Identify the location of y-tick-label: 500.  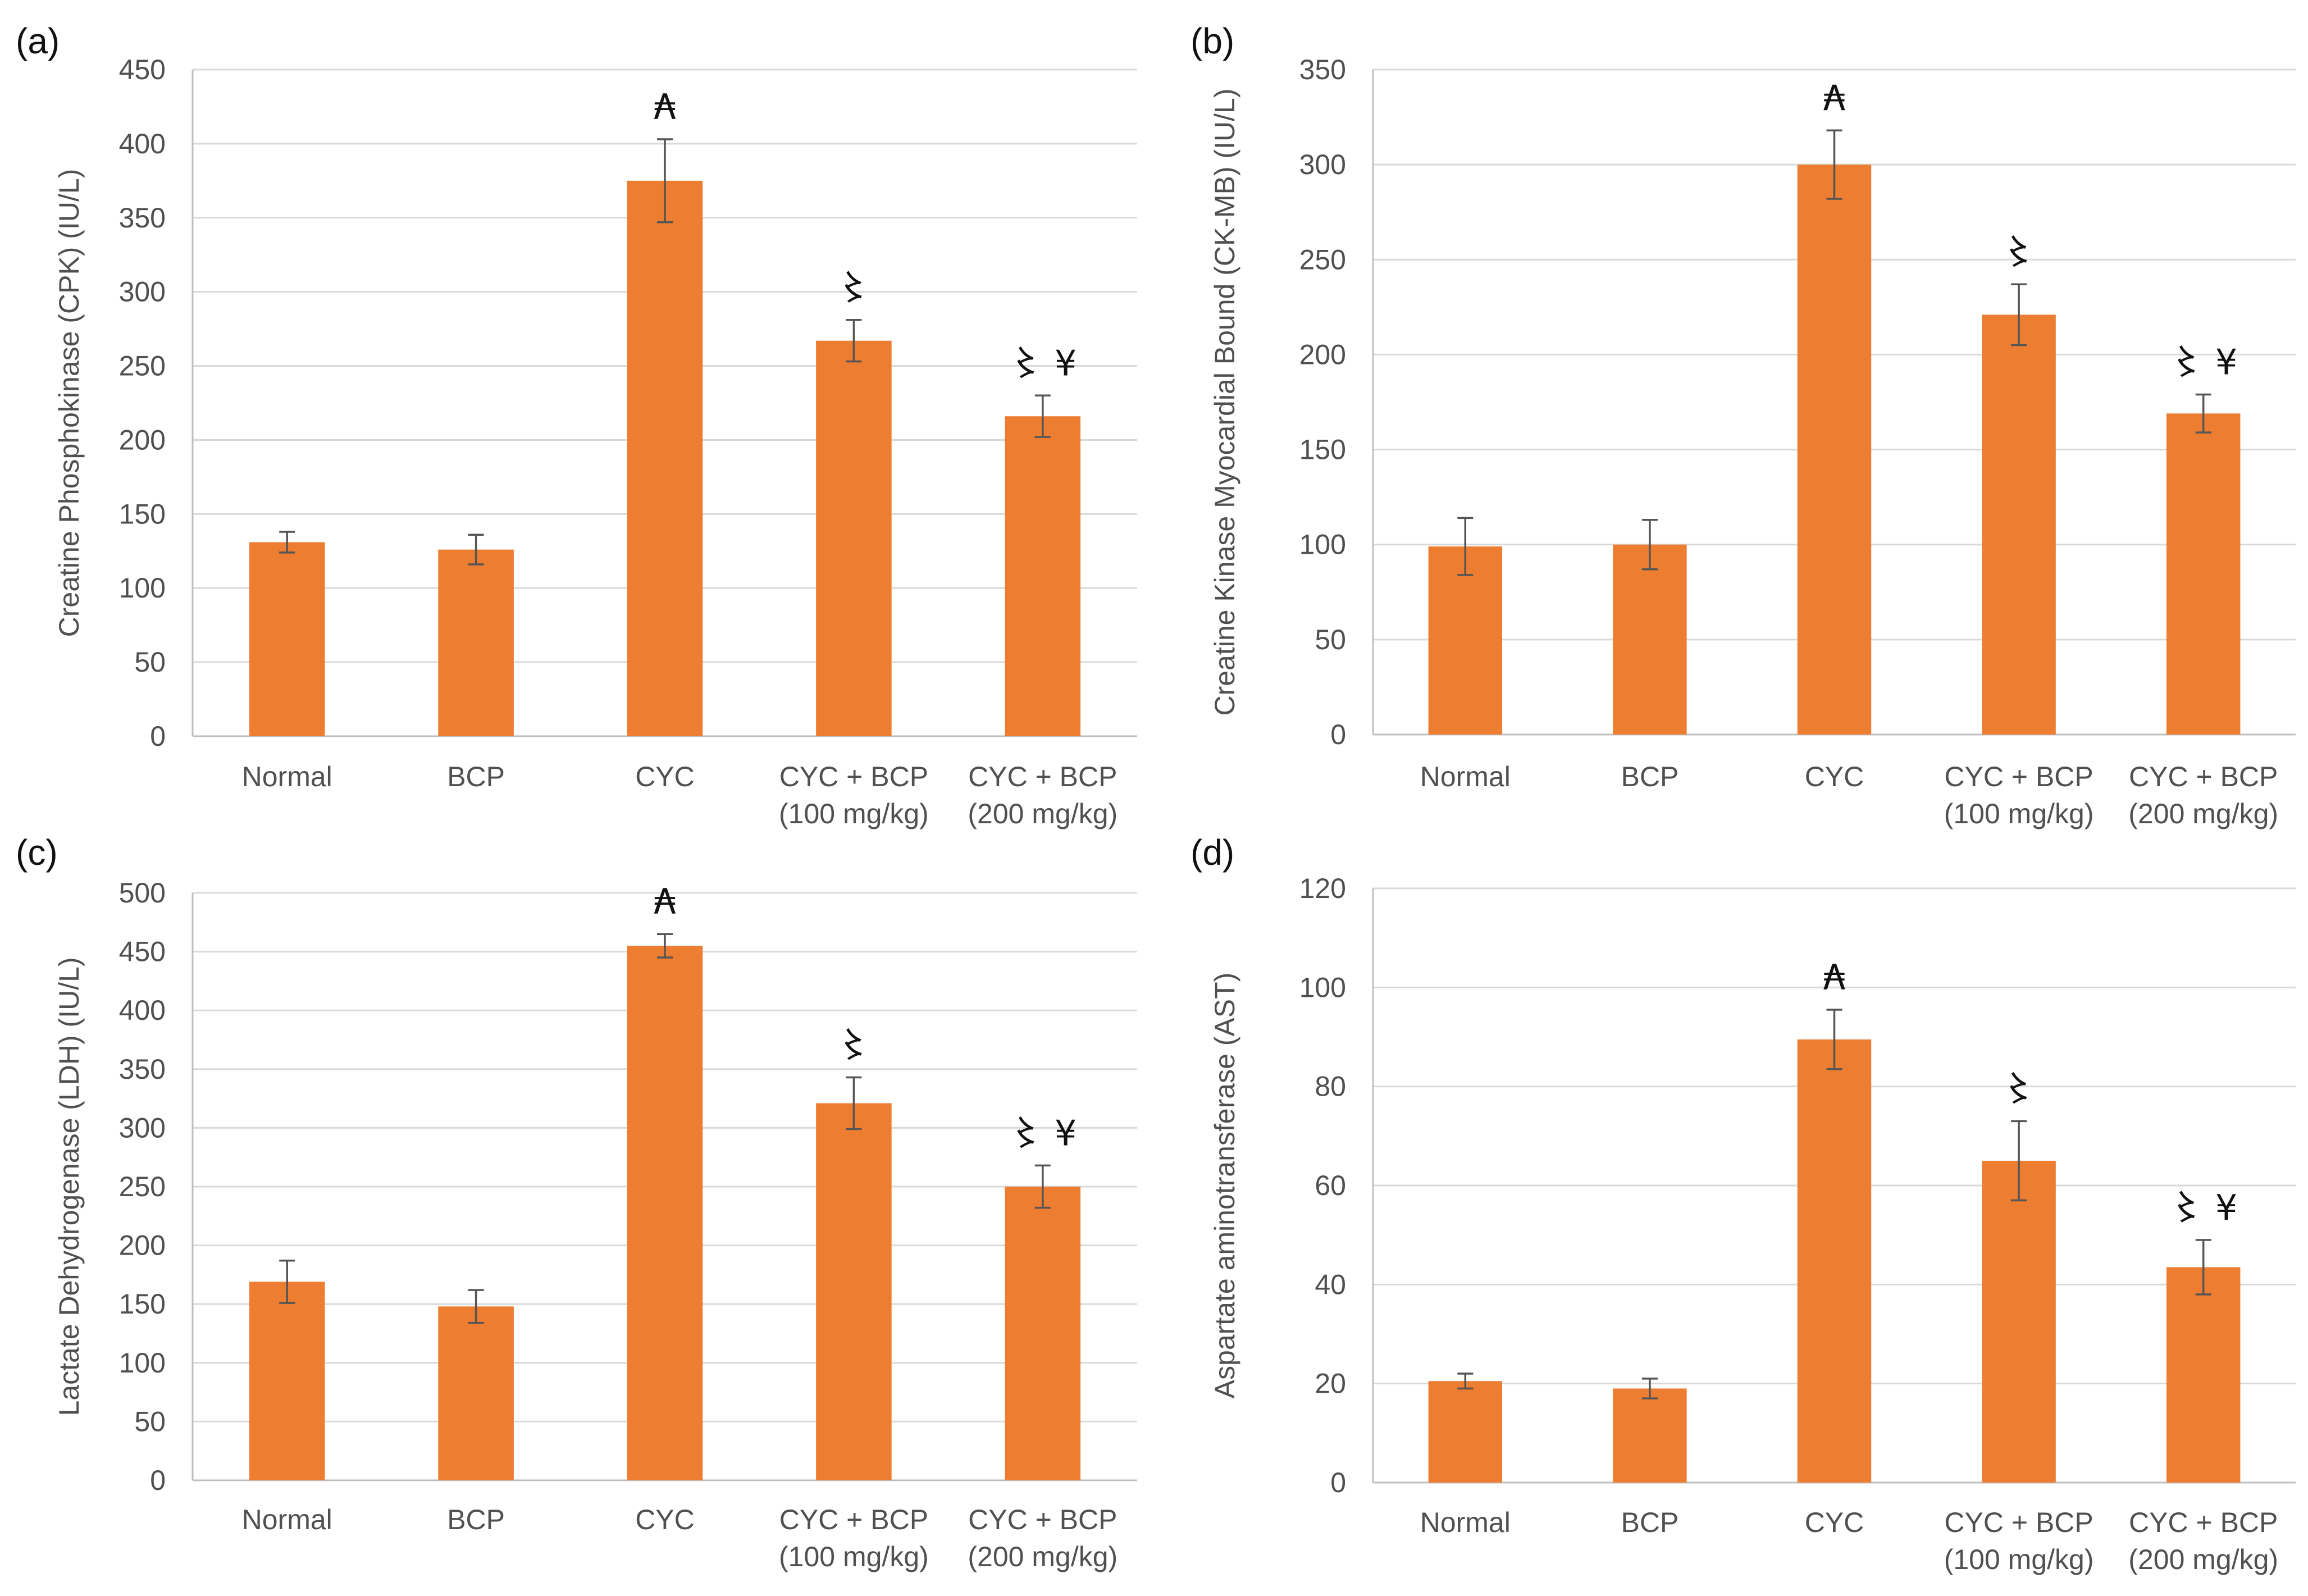
(142, 893).